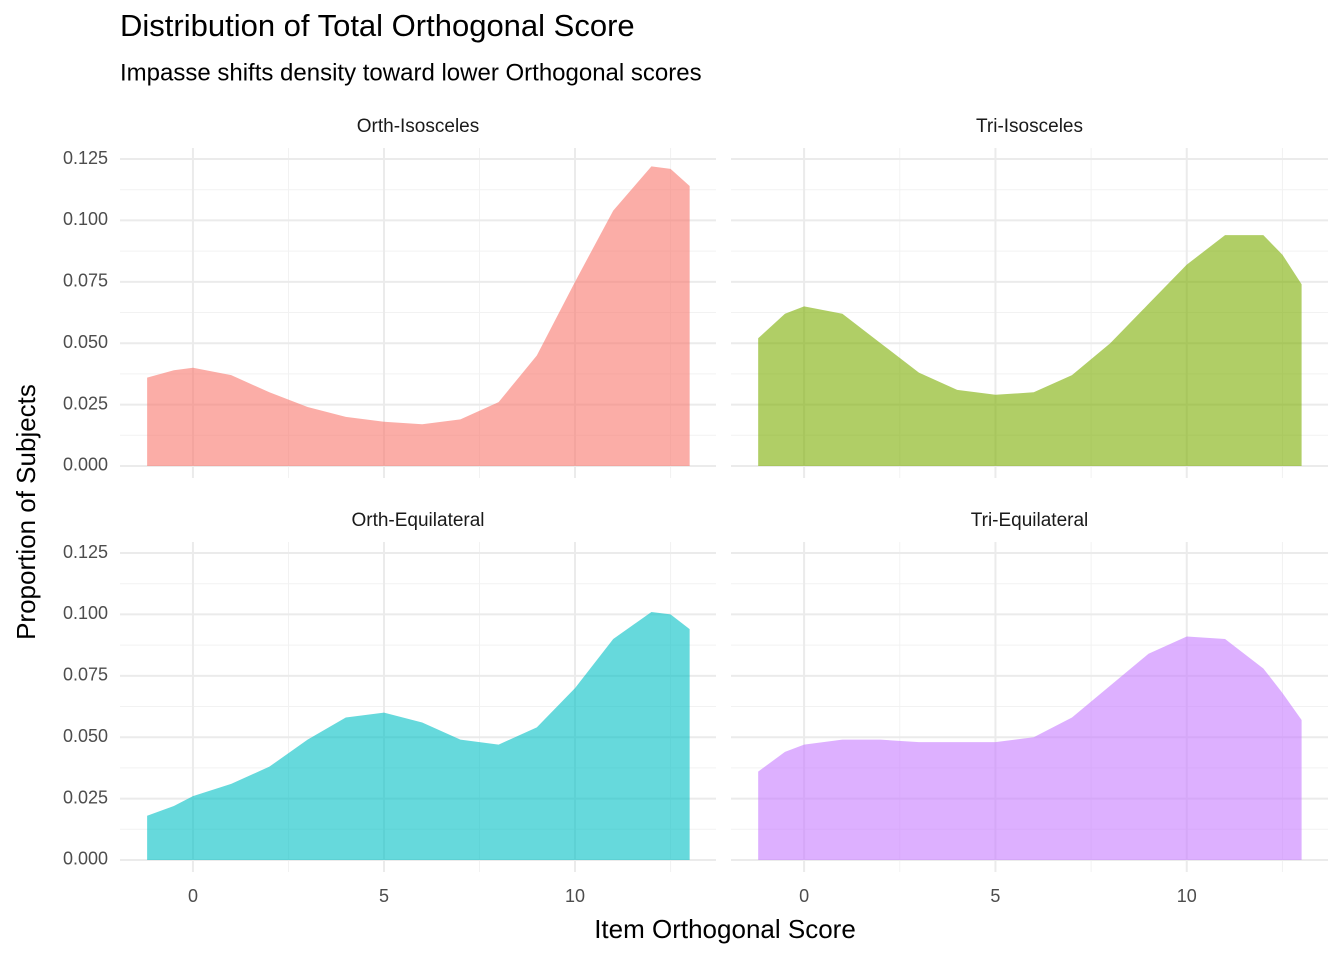  Describe the element at coordinates (418, 126) in the screenshot. I see `facet-label: Orth-Isosceles` at that location.